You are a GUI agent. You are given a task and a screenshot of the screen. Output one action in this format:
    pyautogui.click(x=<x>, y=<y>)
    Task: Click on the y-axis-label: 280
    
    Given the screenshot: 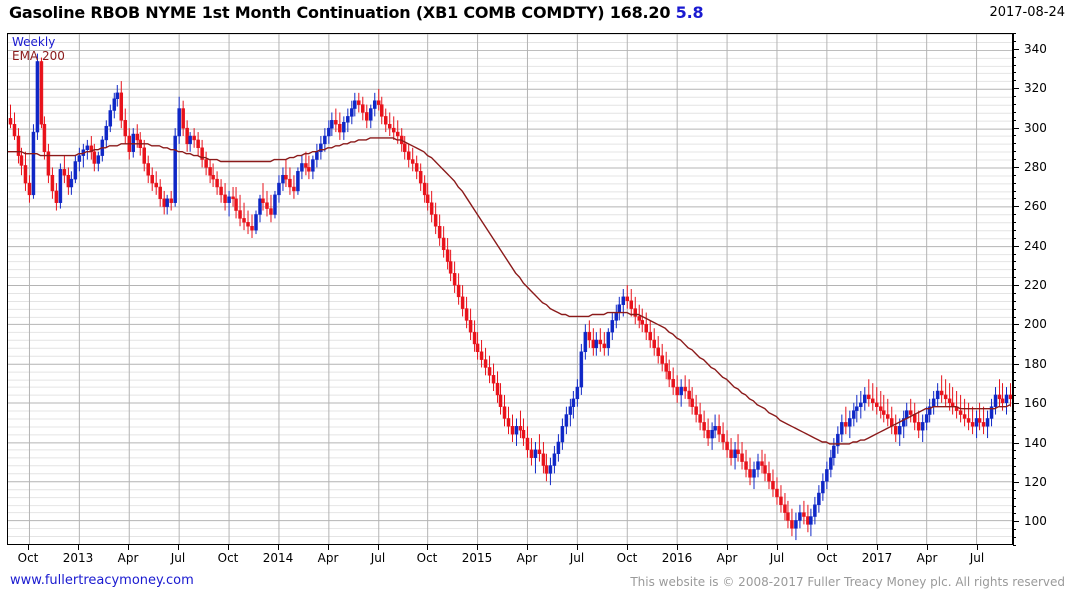 What is the action you would take?
    pyautogui.click(x=1035, y=167)
    